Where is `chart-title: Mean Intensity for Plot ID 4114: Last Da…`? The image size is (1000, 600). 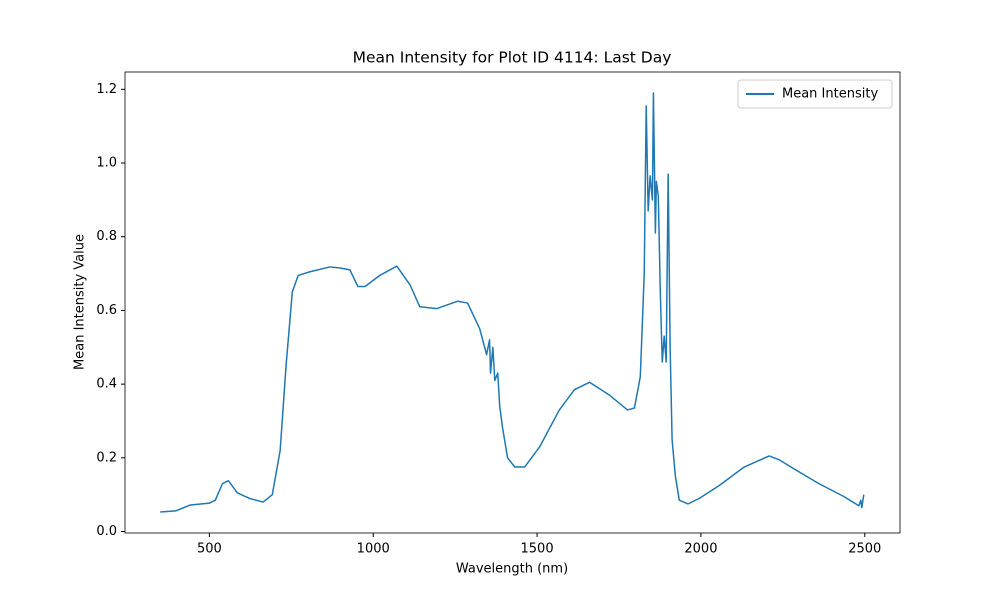 chart-title: Mean Intensity for Plot ID 4114: Last Da… is located at coordinates (512, 58).